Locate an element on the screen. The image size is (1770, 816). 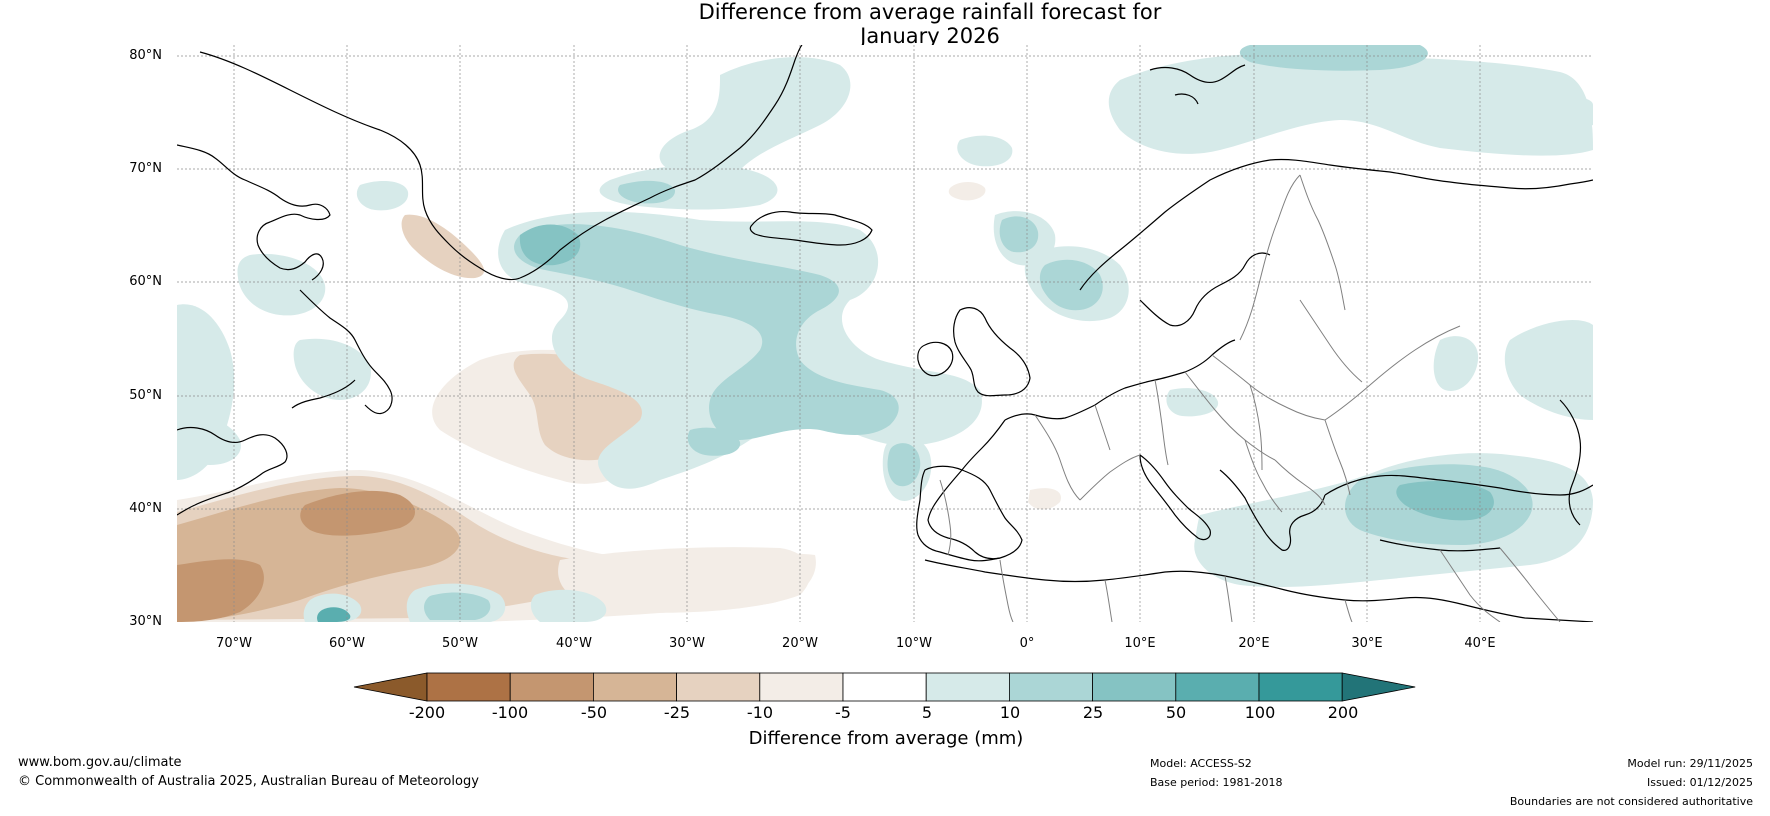
colorbar-tick-label: -100 is located at coordinates (510, 712).